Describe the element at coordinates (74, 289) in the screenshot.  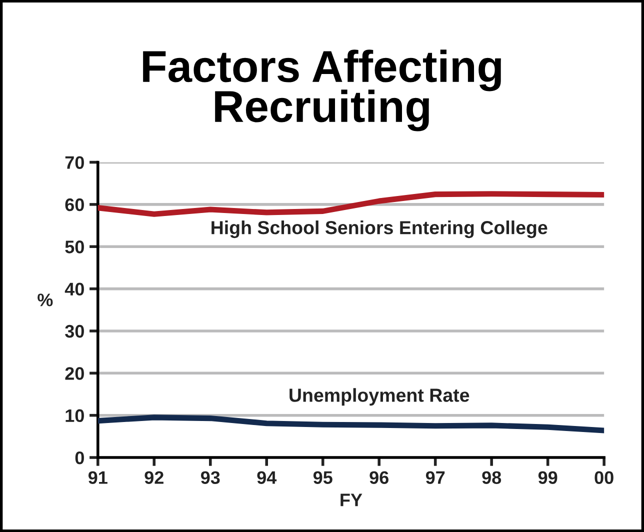
I see `y-tick-label: 40` at that location.